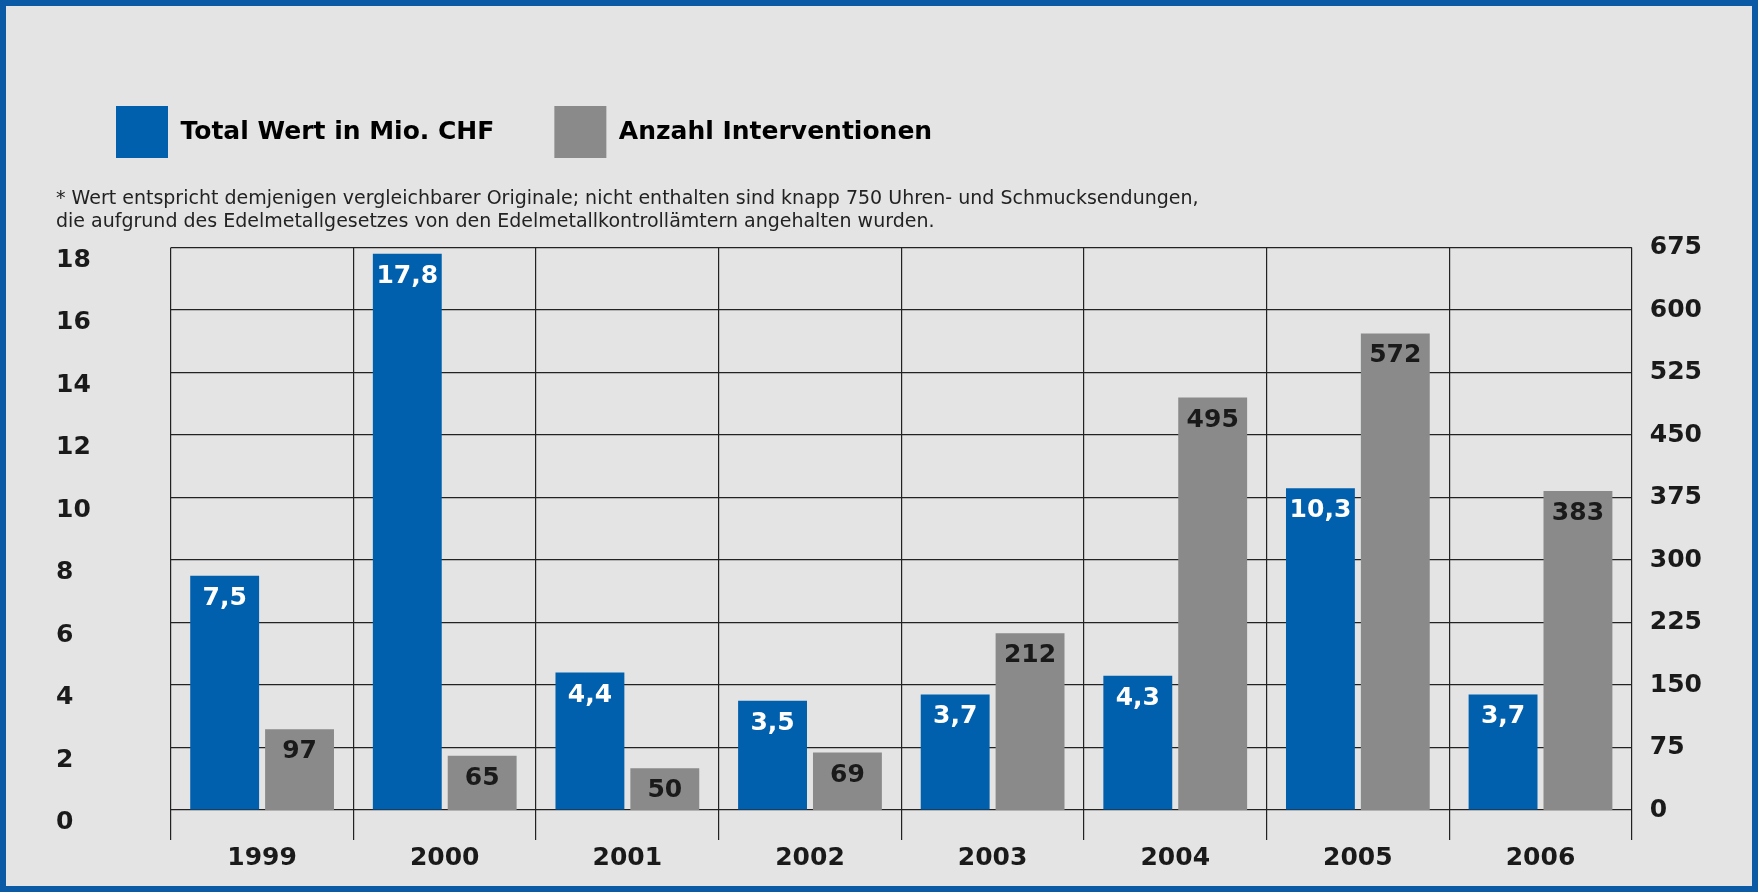 This screenshot has width=1758, height=892. I want to click on y-tick-label: 16, so click(73, 321).